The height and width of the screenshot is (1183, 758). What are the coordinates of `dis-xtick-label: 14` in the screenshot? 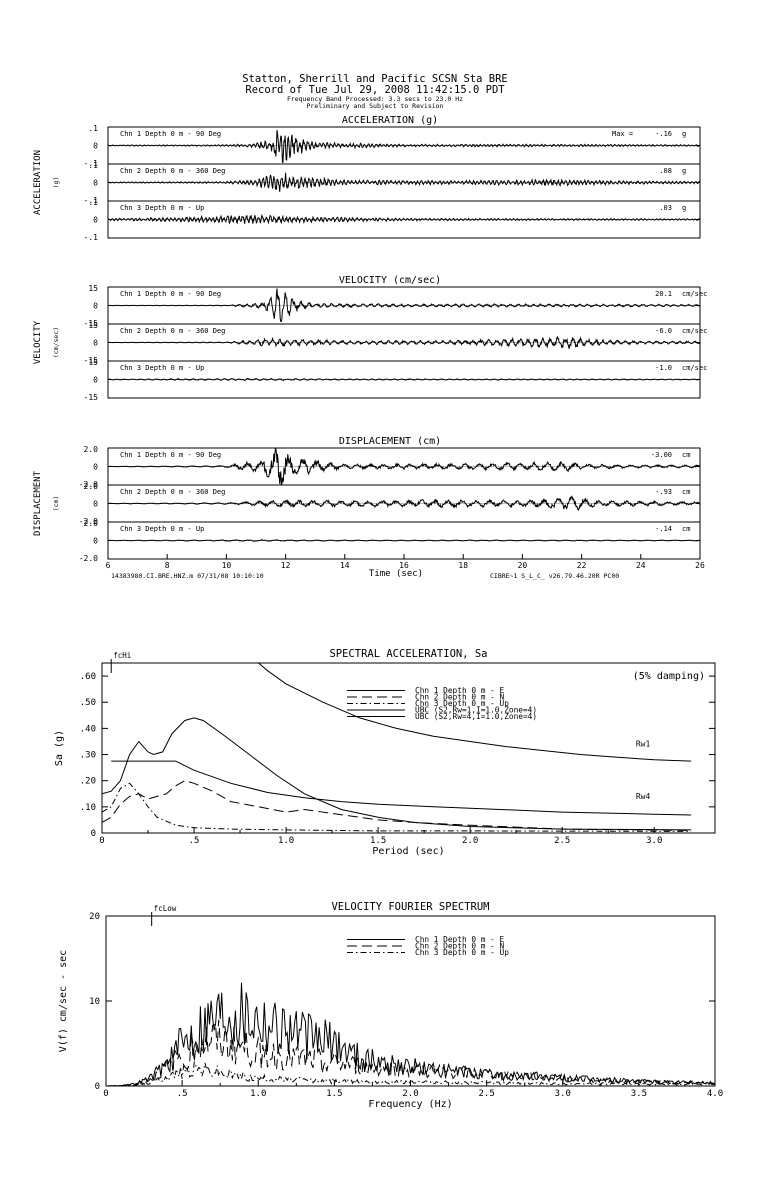 It's located at (345, 565).